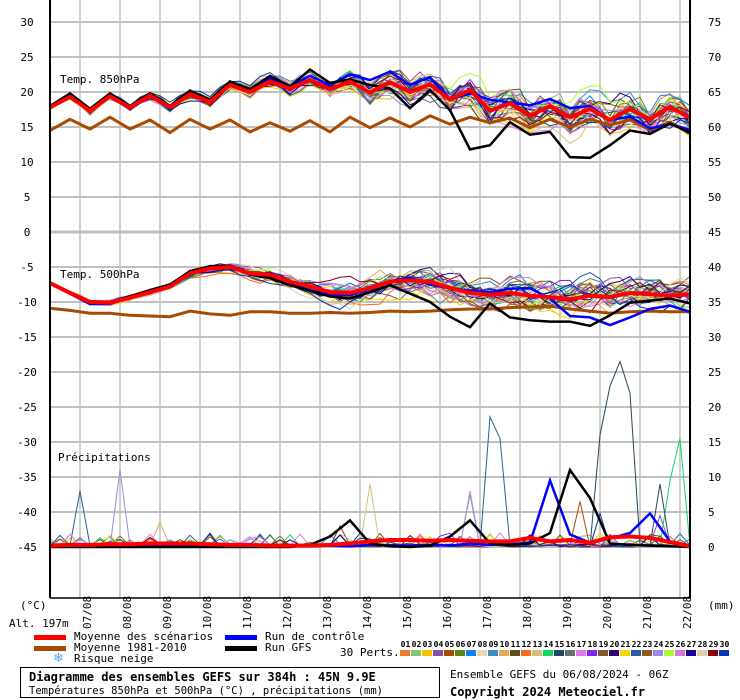 This screenshot has width=740, height=700. What do you see at coordinates (603, 644) in the screenshot?
I see `member-number-19: 19` at bounding box center [603, 644].